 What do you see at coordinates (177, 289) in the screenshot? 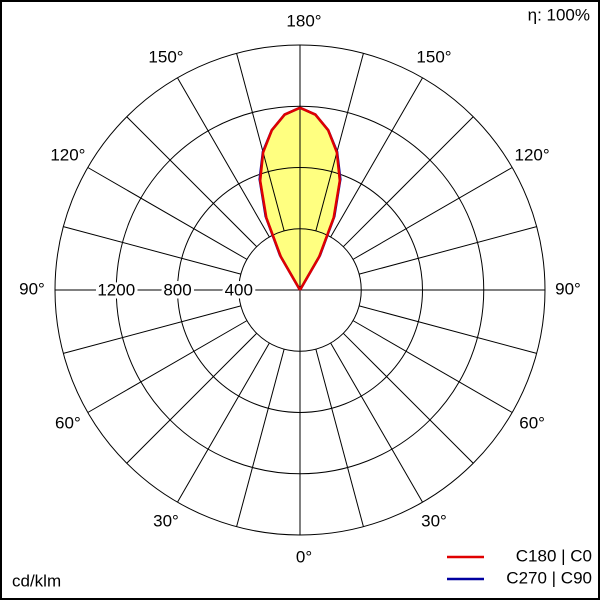
I see `r-tick-label: 800` at bounding box center [177, 289].